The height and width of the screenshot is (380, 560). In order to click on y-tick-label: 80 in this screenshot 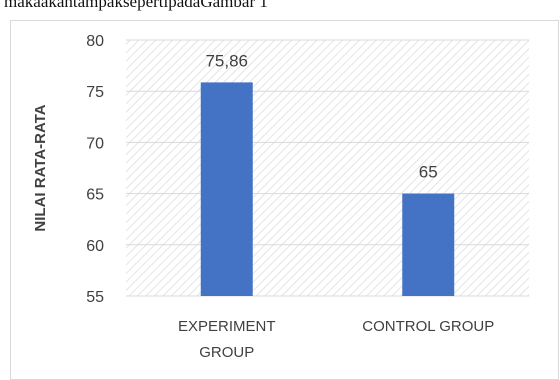, I will do `click(95, 41)`.